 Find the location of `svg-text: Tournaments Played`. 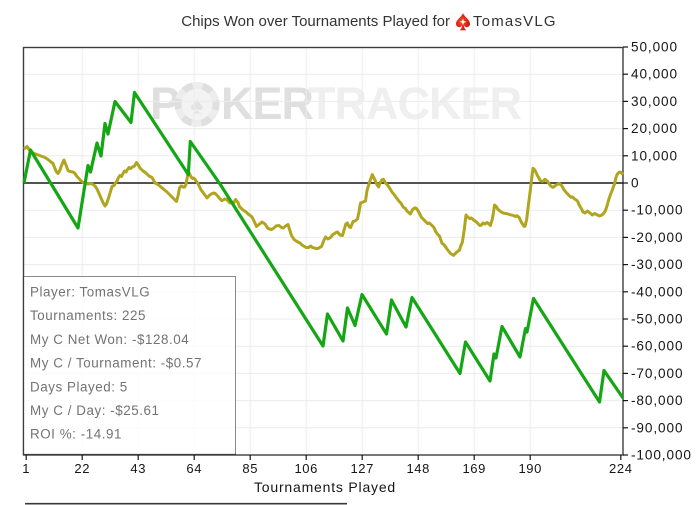

svg-text: Tournaments Played is located at coordinates (325, 487).